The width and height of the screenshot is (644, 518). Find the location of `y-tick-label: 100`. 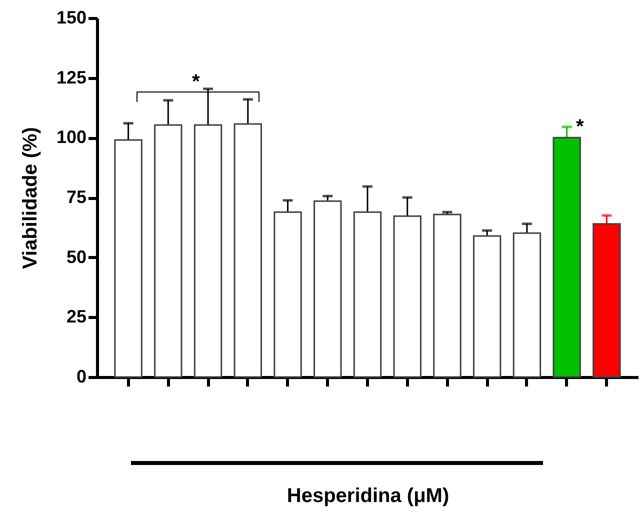

y-tick-label: 100 is located at coordinates (71, 137).